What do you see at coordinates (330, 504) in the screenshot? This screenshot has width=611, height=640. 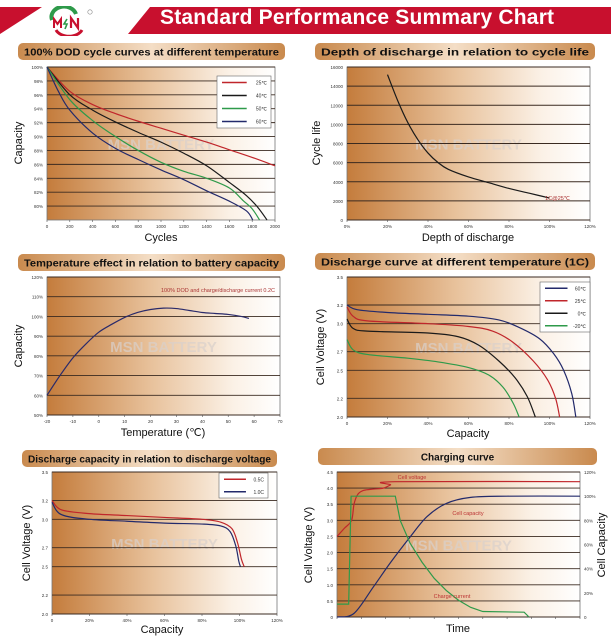 I see `y-tick-label: 3.5` at bounding box center [330, 504].